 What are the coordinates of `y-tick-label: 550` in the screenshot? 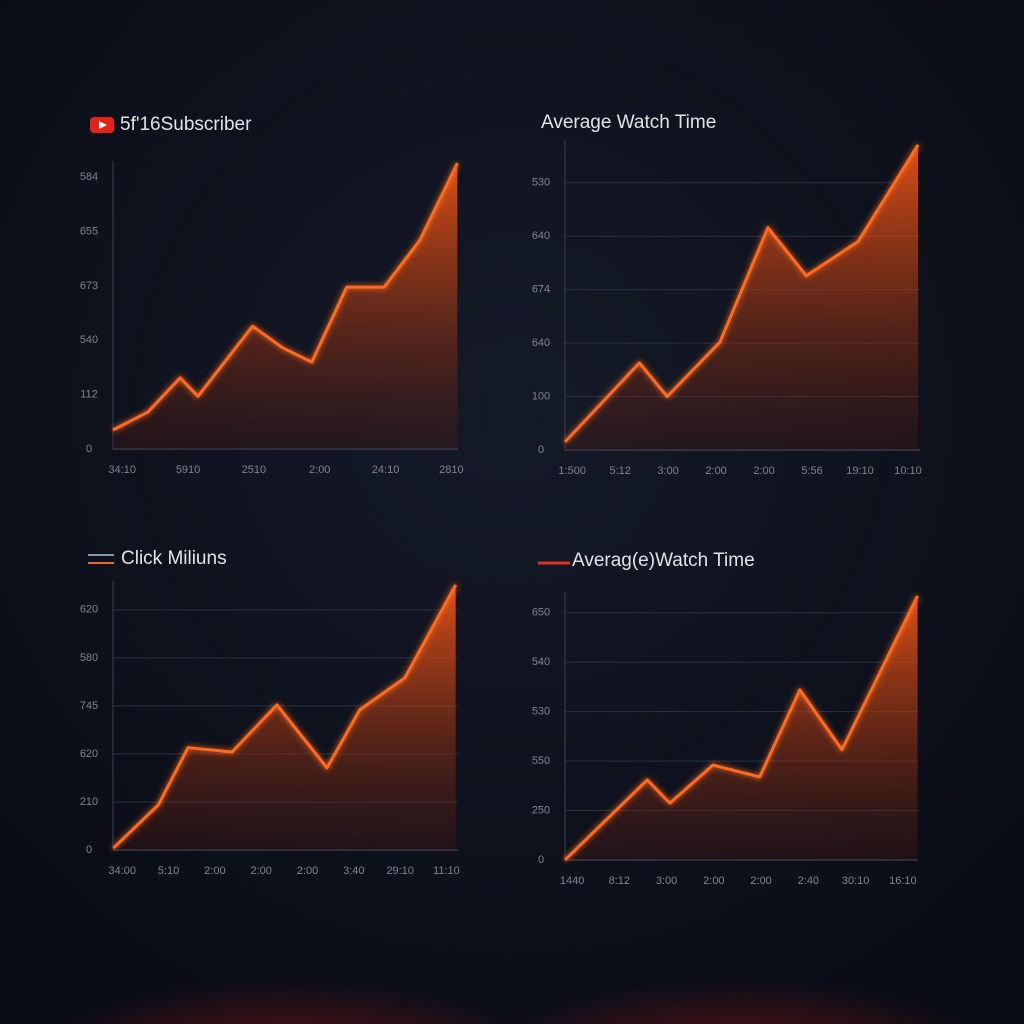 It's located at (541, 761).